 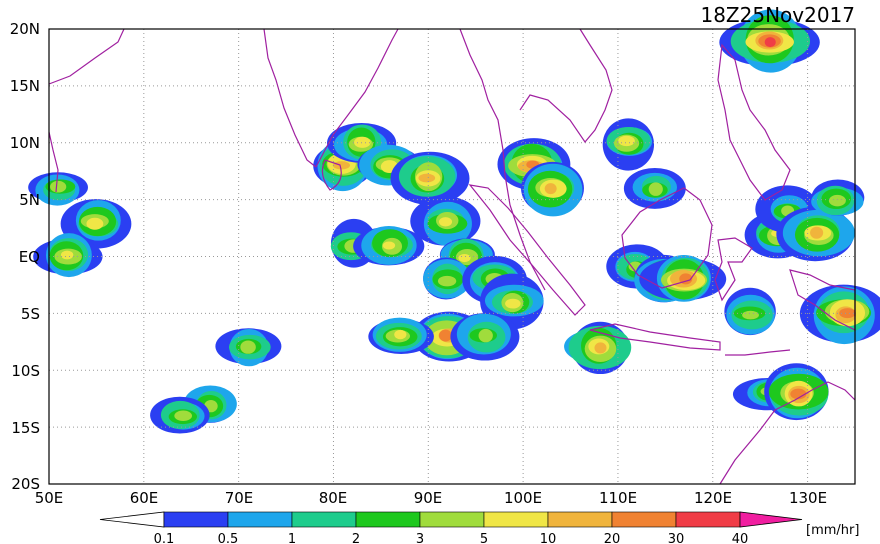 I want to click on coastline-sulawesi, so click(x=733, y=269).